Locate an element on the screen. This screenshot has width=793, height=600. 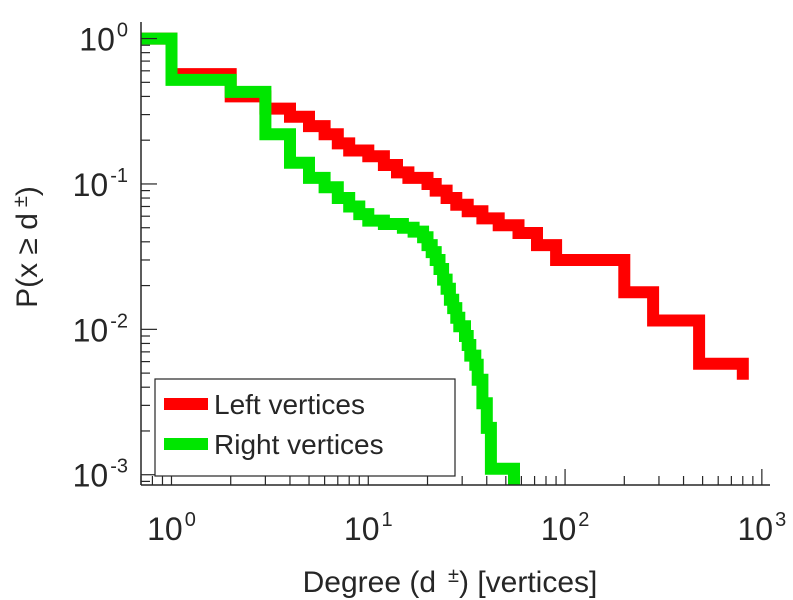
x-tick-exponent: 2 is located at coordinates (583, 520).